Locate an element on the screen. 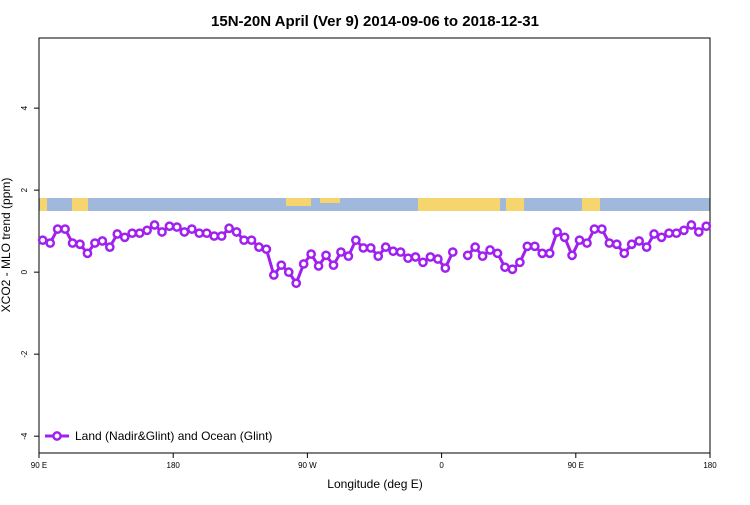 The image size is (750, 505). legend-marker is located at coordinates (57, 436).